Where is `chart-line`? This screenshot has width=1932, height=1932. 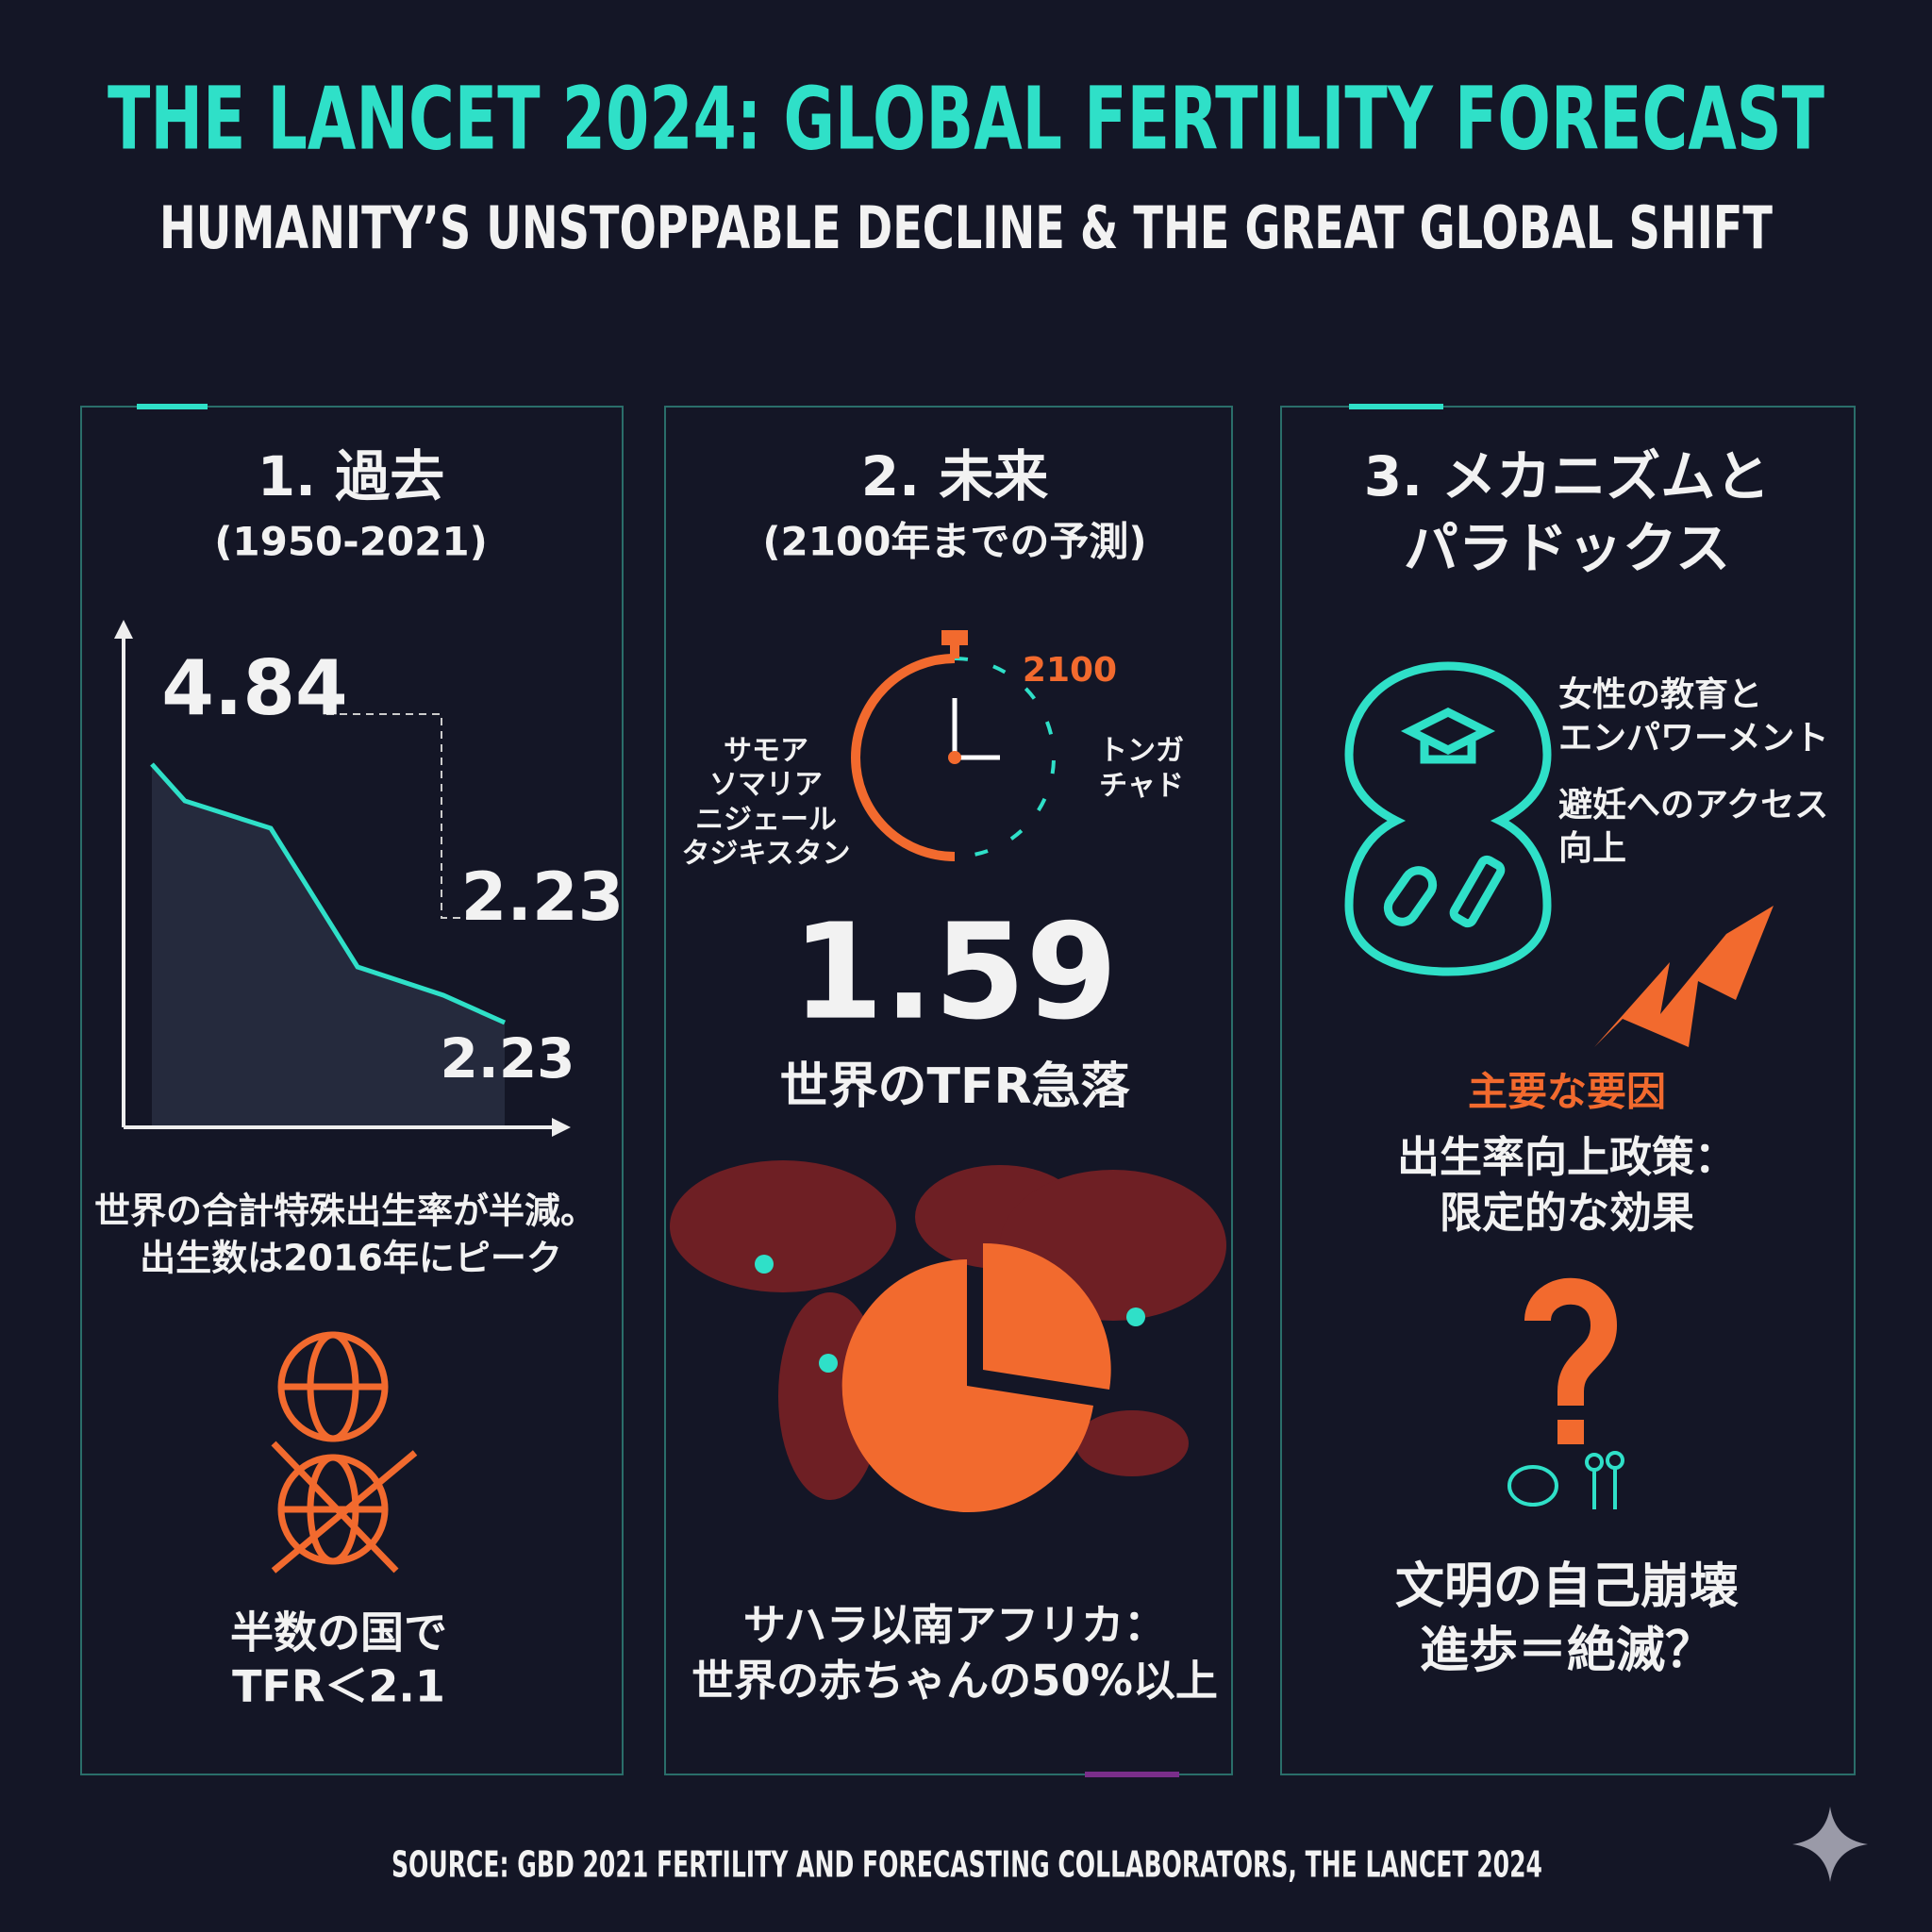
chart-line is located at coordinates (328, 893).